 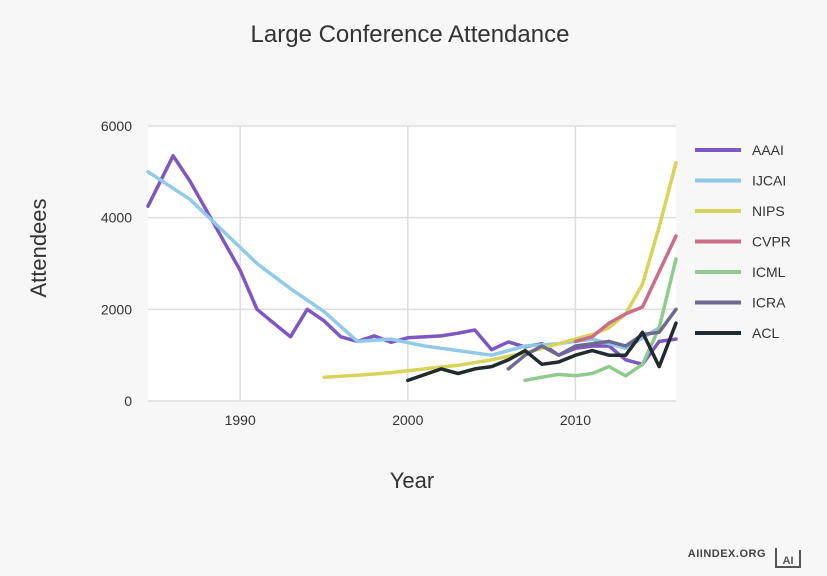 What do you see at coordinates (769, 303) in the screenshot?
I see `legend-label-icra: ICRA` at bounding box center [769, 303].